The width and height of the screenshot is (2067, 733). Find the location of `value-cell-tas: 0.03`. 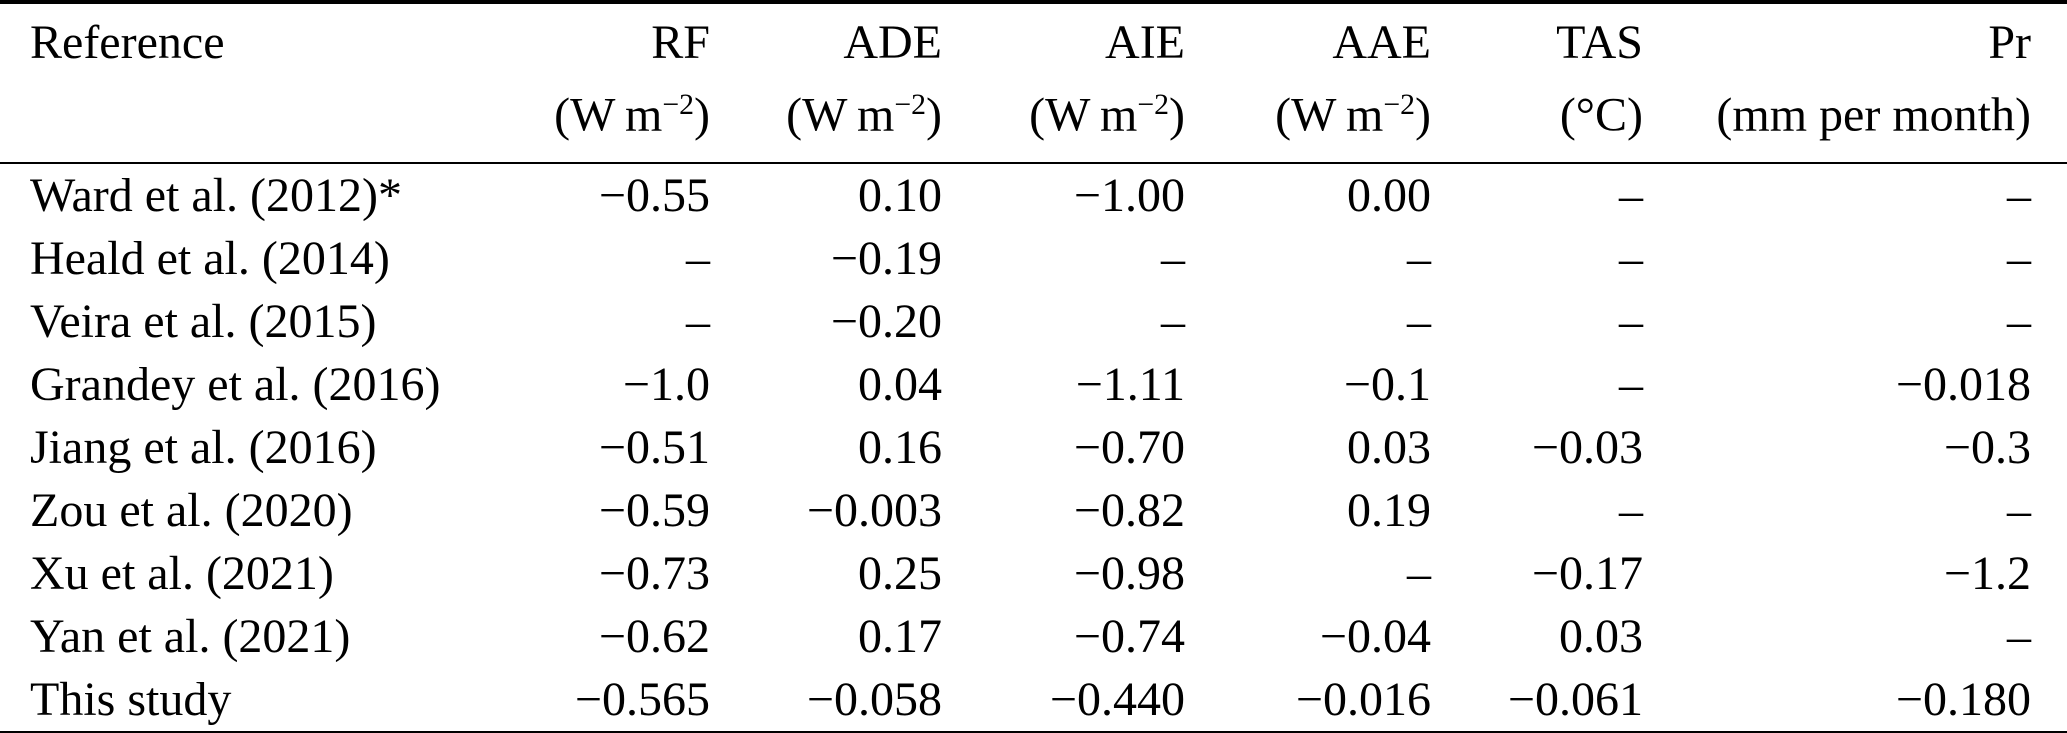

value-cell-tas: 0.03 is located at coordinates (1601, 637).